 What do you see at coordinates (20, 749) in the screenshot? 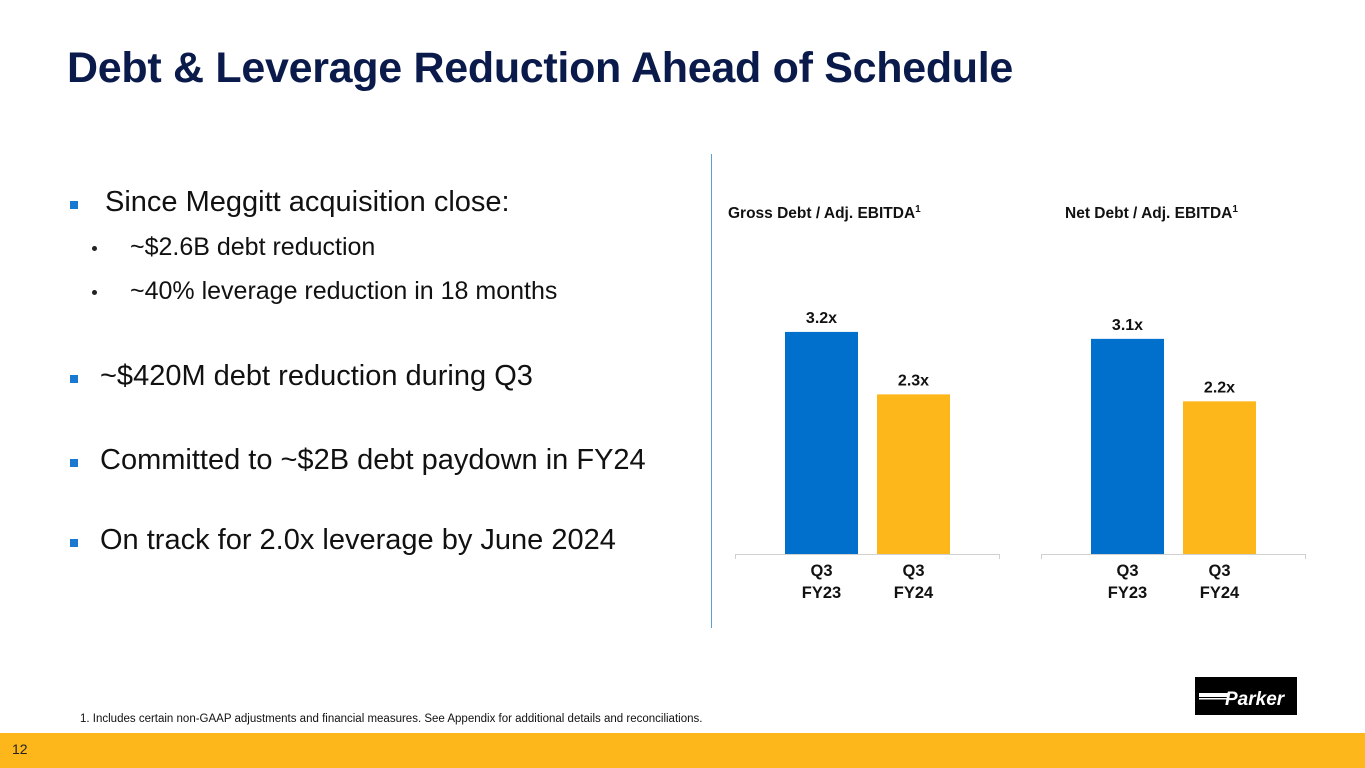
I see `page-number: 12` at bounding box center [20, 749].